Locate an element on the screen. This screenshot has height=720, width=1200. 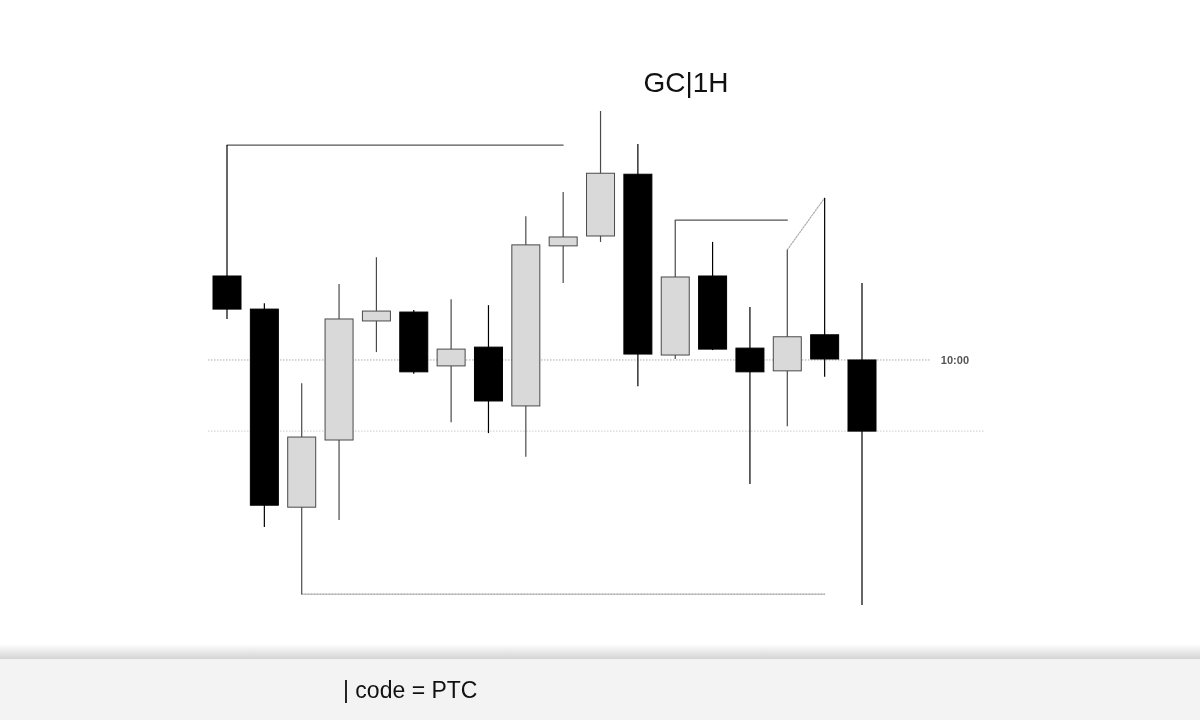
ref-line-label: 10:00 is located at coordinates (954, 359).